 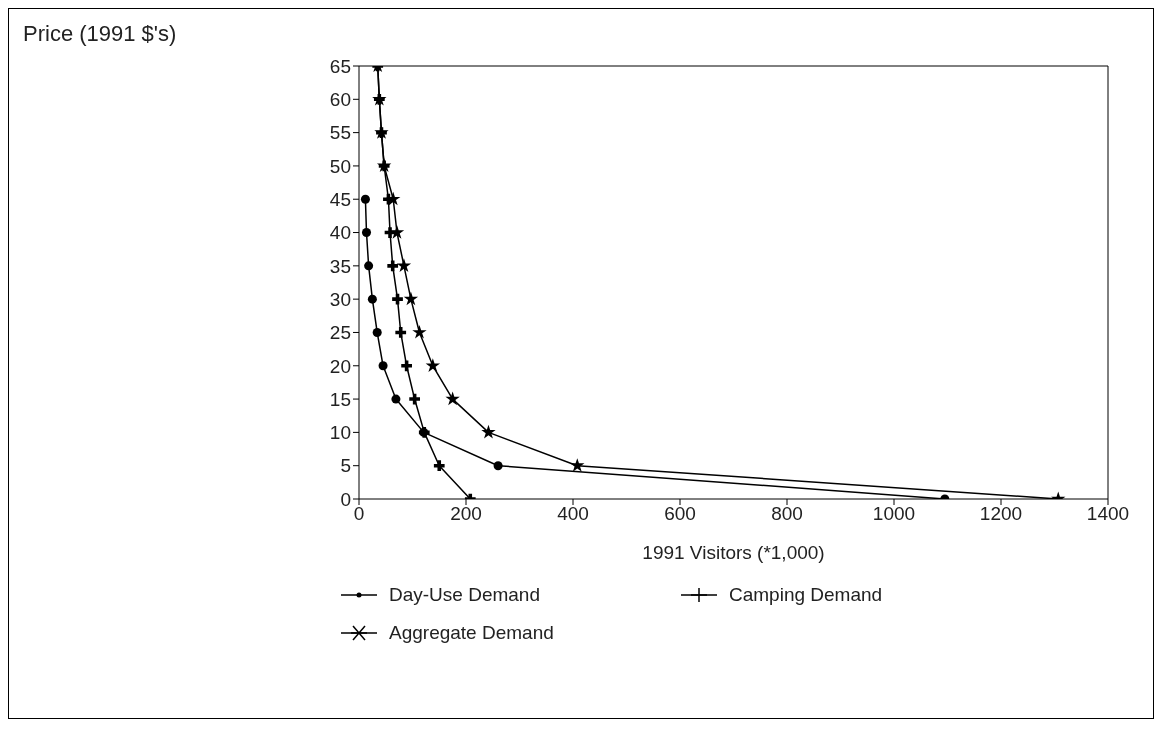 I want to click on y-tick-label: 45, so click(x=340, y=199).